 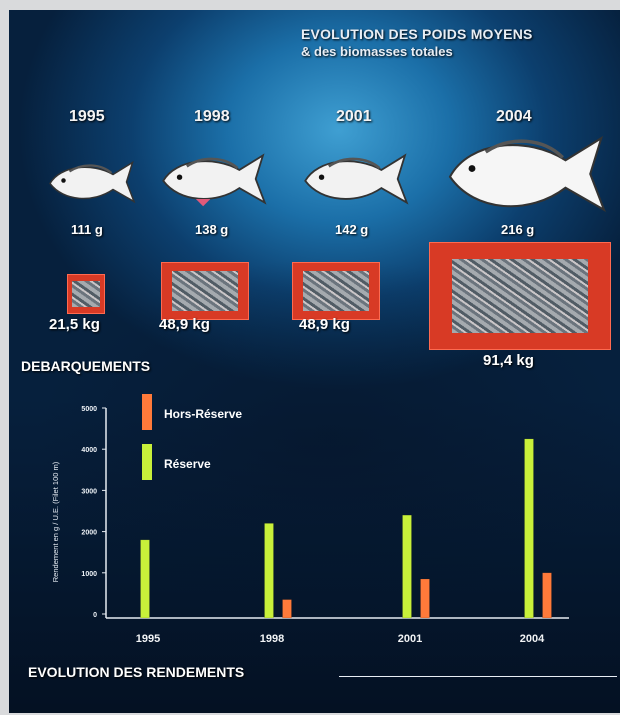 What do you see at coordinates (377, 51) in the screenshot?
I see `title-line-2: & des biomasses totales` at bounding box center [377, 51].